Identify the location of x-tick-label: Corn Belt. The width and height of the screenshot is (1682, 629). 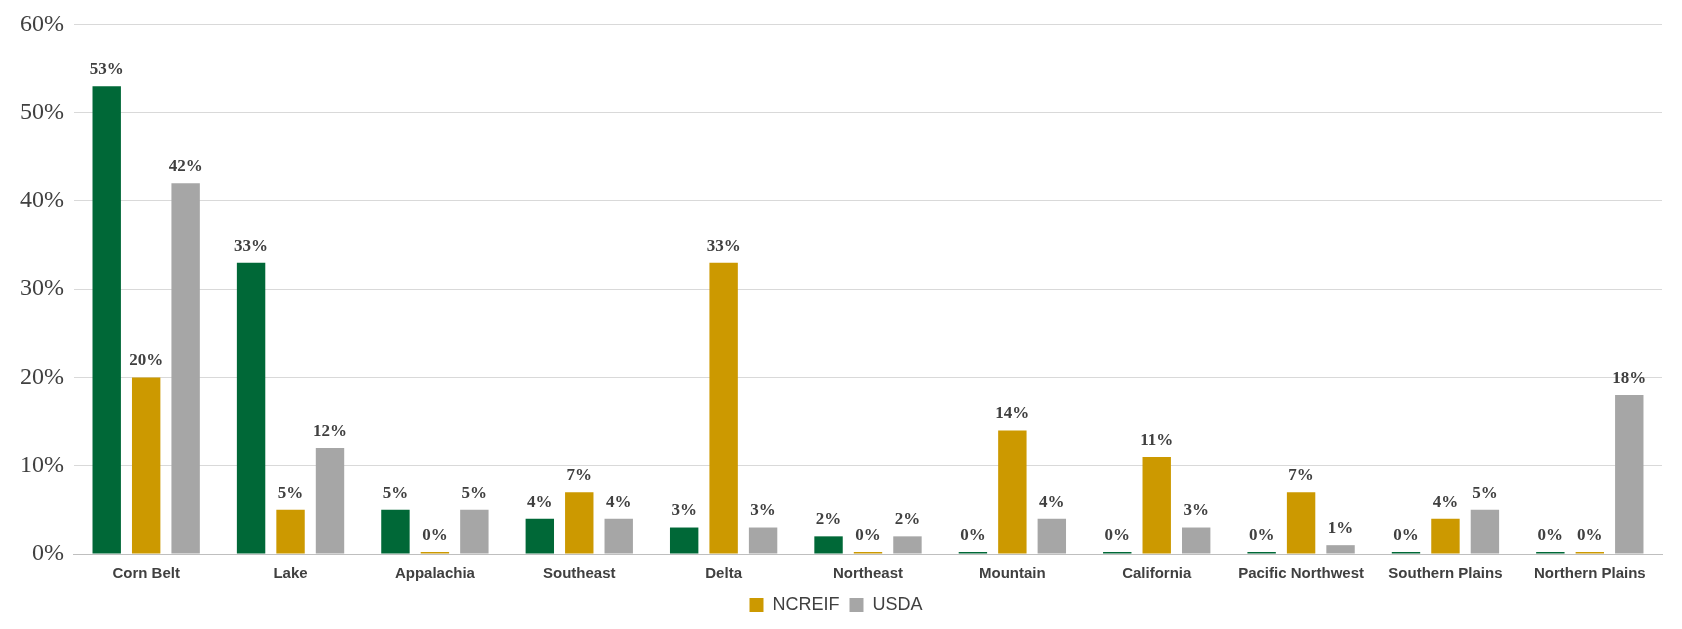
(146, 573).